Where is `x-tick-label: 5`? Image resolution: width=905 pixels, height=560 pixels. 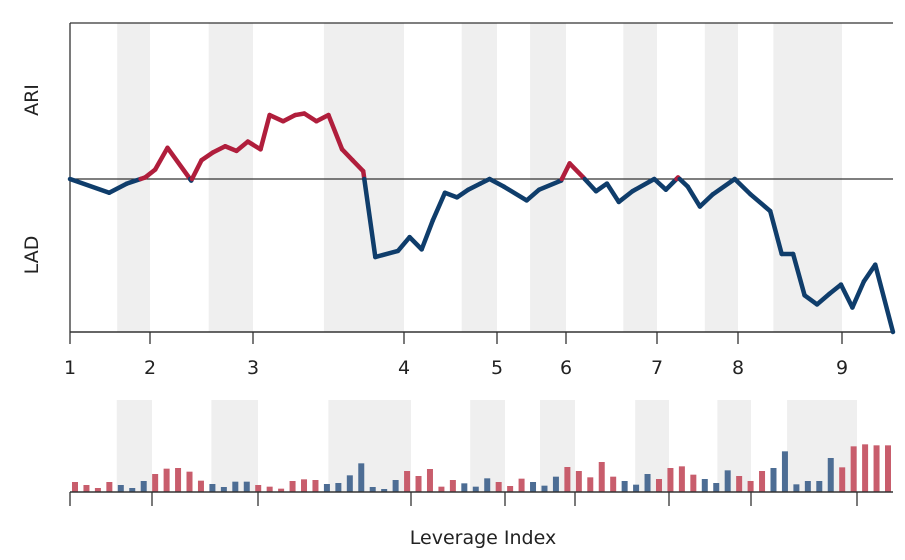 x-tick-label: 5 is located at coordinates (497, 368).